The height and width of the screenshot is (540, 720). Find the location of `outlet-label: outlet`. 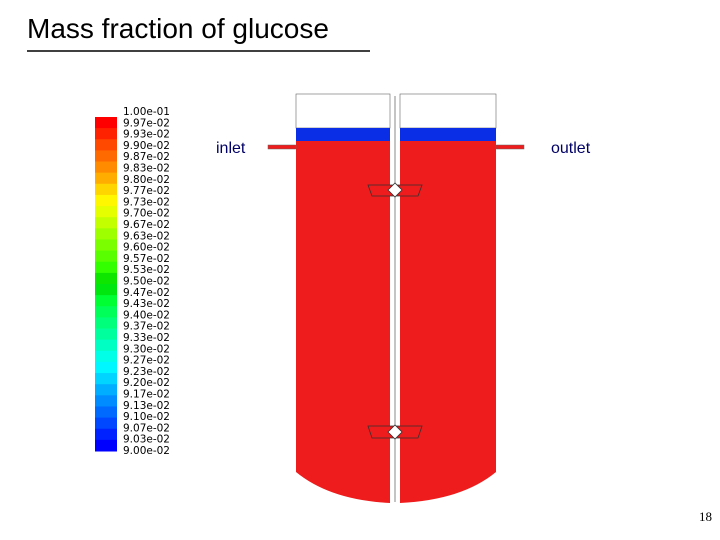

outlet-label: outlet is located at coordinates (571, 148).